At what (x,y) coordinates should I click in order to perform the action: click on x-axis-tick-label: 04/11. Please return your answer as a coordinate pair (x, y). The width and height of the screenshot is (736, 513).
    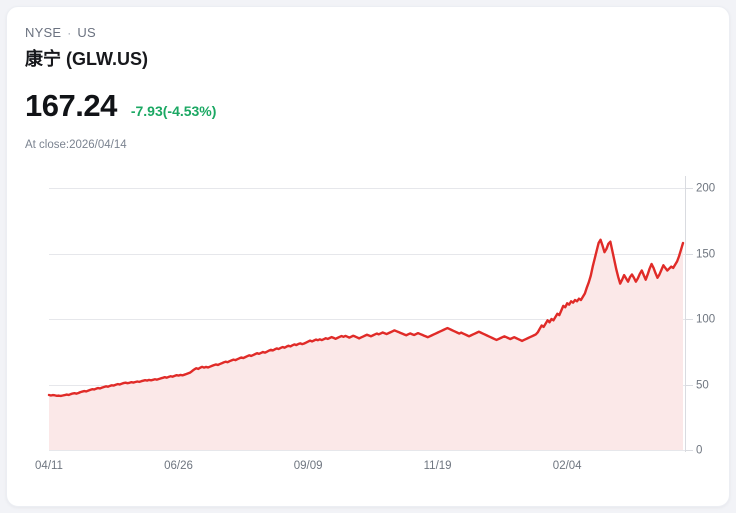
    Looking at the image, I should click on (49, 466).